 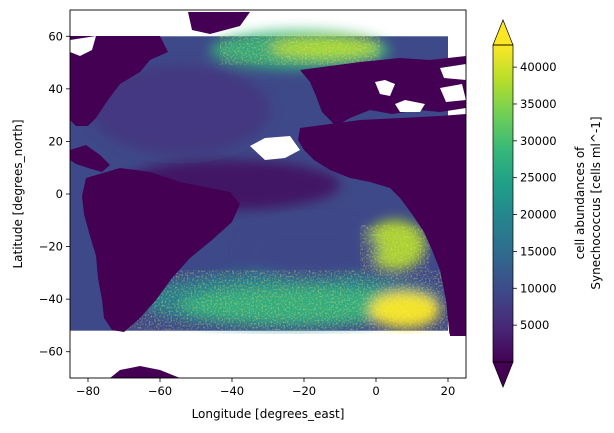 What do you see at coordinates (51, 299) in the screenshot?
I see `y-tick-label: −40` at bounding box center [51, 299].